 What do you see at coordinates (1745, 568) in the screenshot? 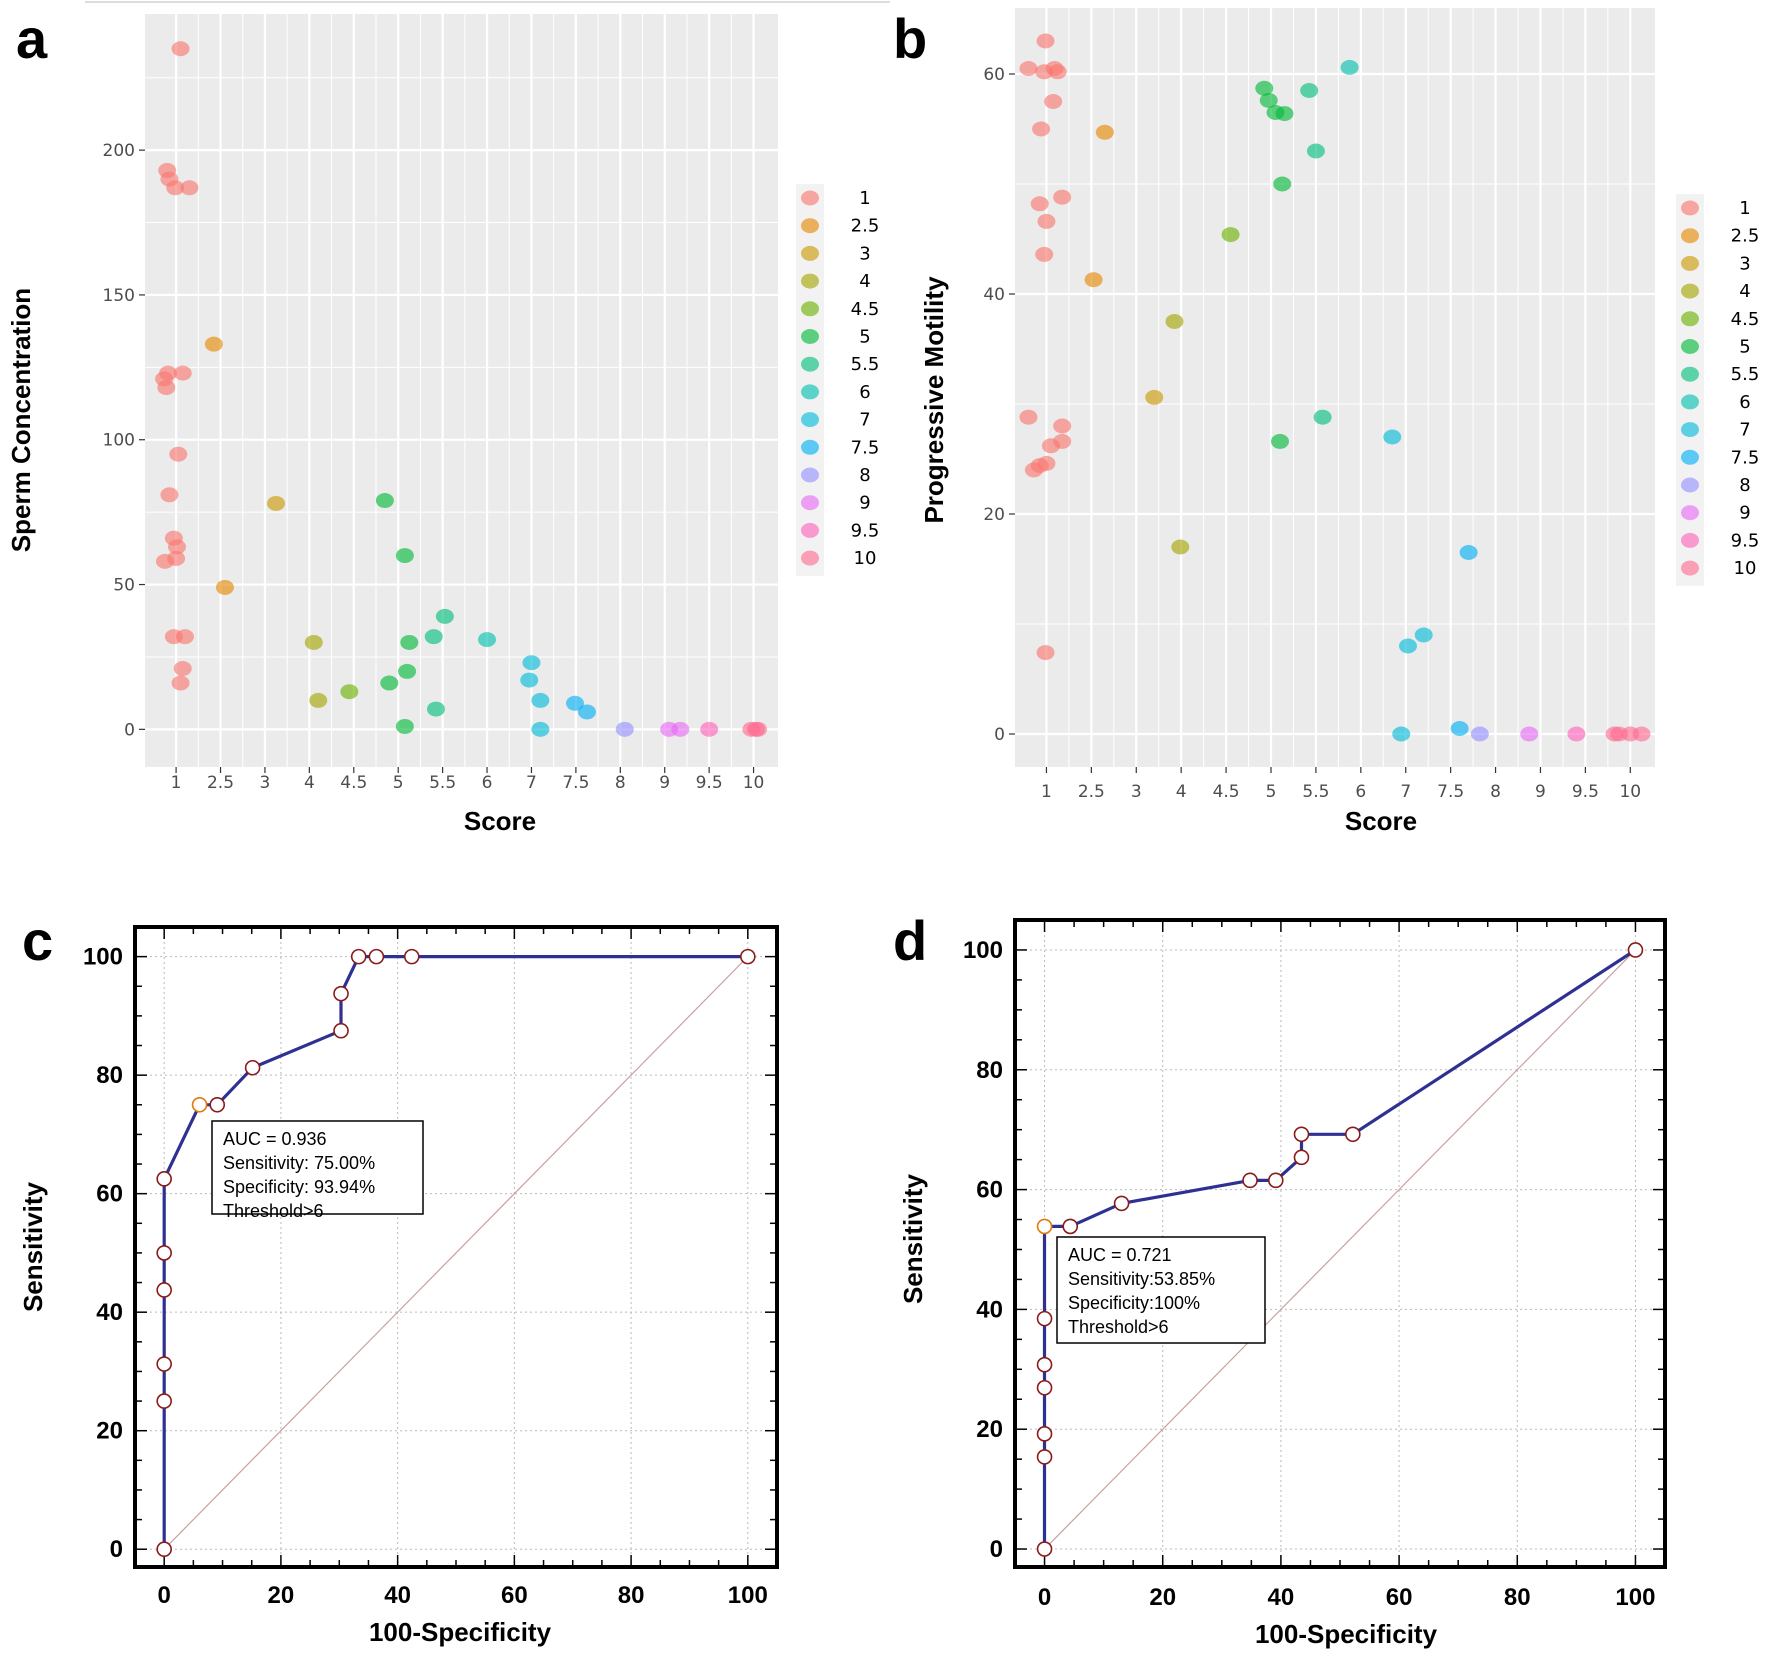
I see `legend-label: 10` at bounding box center [1745, 568].